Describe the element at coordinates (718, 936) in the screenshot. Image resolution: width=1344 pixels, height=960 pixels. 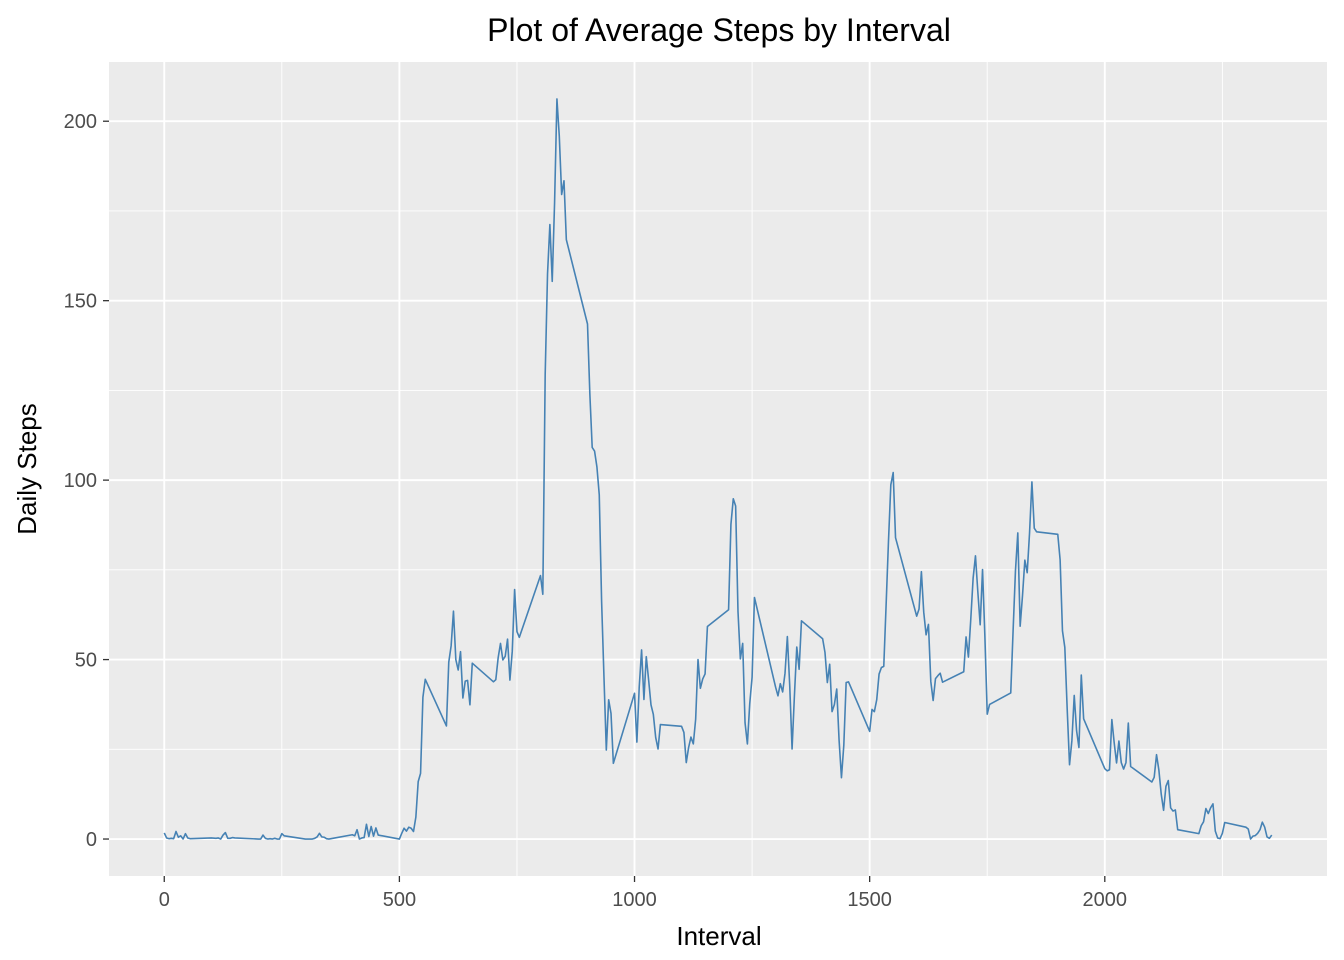
I see `x-axis-title: Interval` at that location.